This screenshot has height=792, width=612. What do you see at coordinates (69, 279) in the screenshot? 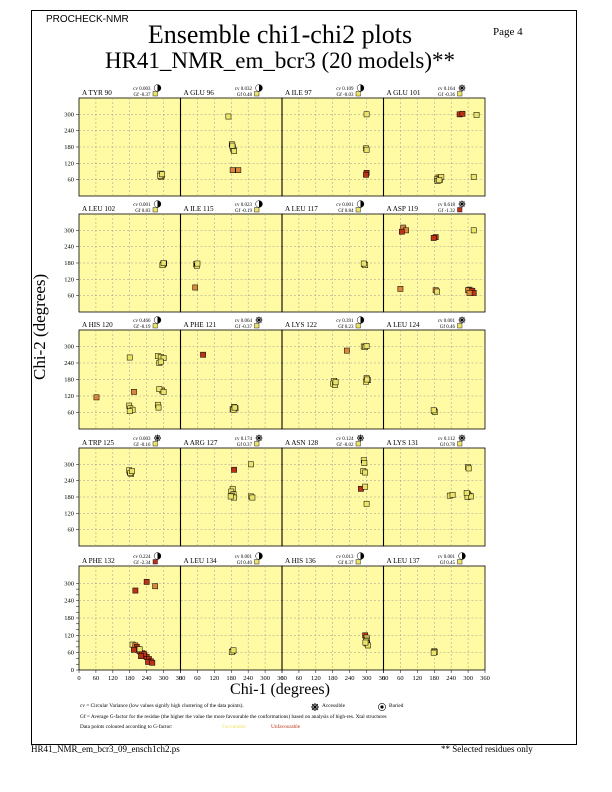
I see `y-tick-label: 120` at bounding box center [69, 279].